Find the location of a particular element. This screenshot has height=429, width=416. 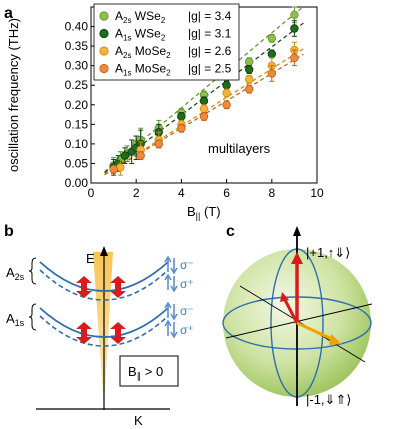

panel-label-c: c is located at coordinates (230, 231).